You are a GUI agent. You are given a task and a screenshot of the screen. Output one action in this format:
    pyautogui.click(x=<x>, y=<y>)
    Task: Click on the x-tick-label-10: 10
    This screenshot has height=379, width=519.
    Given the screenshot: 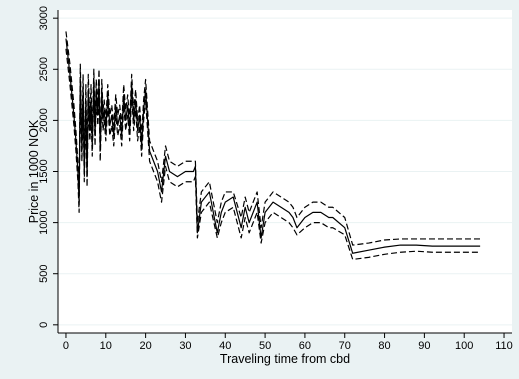 What is the action you would take?
    pyautogui.click(x=106, y=346)
    